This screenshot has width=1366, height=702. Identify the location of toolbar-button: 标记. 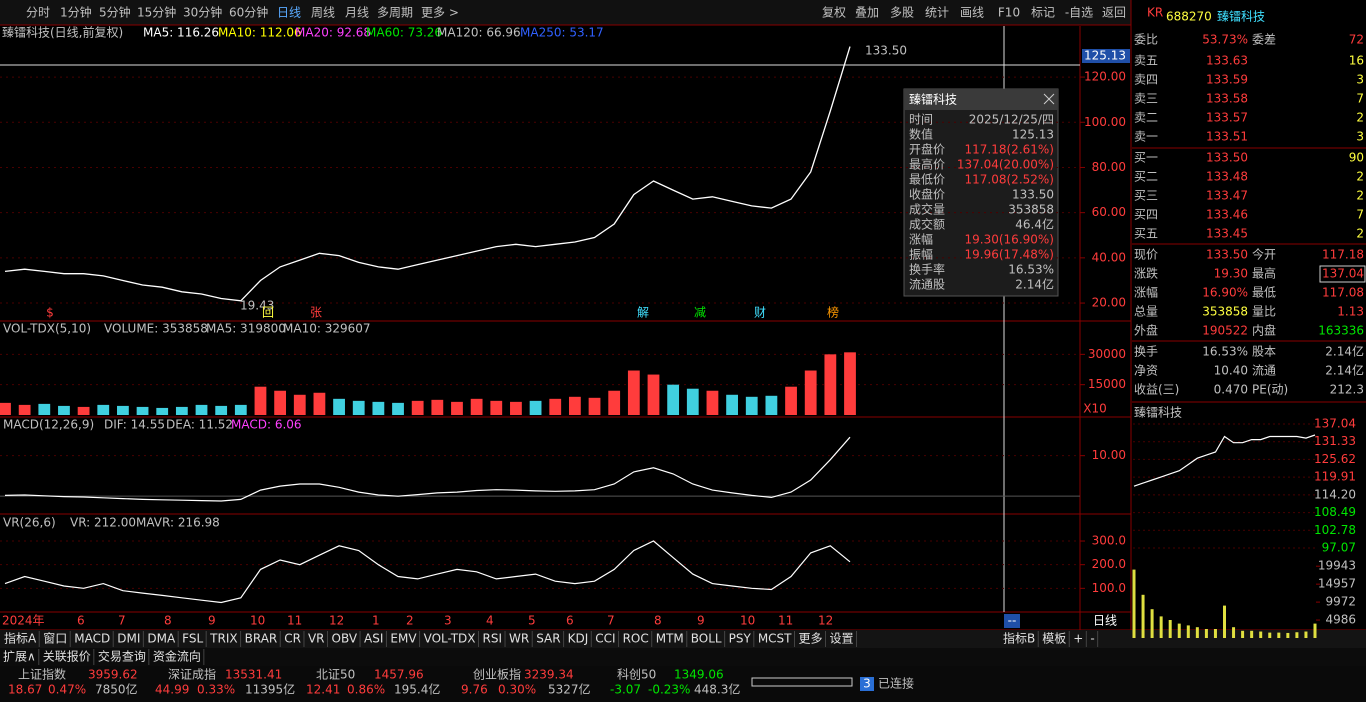
(1043, 13).